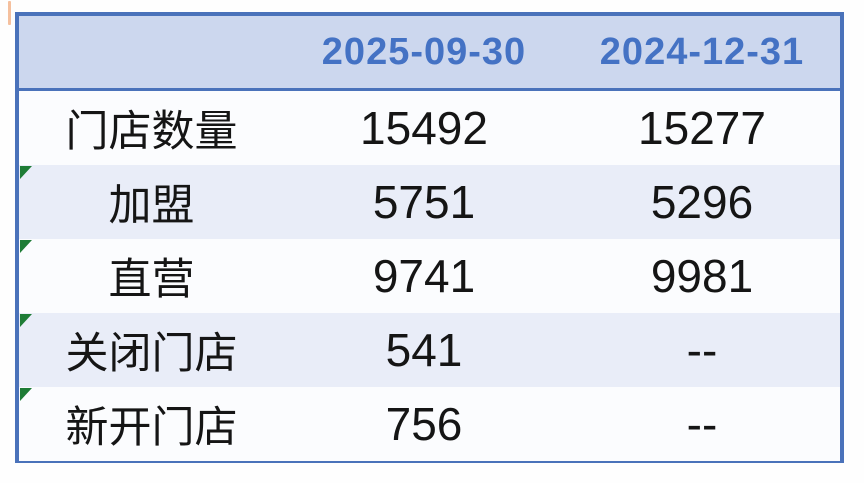  I want to click on value-2024-12-31: 15277, so click(702, 128).